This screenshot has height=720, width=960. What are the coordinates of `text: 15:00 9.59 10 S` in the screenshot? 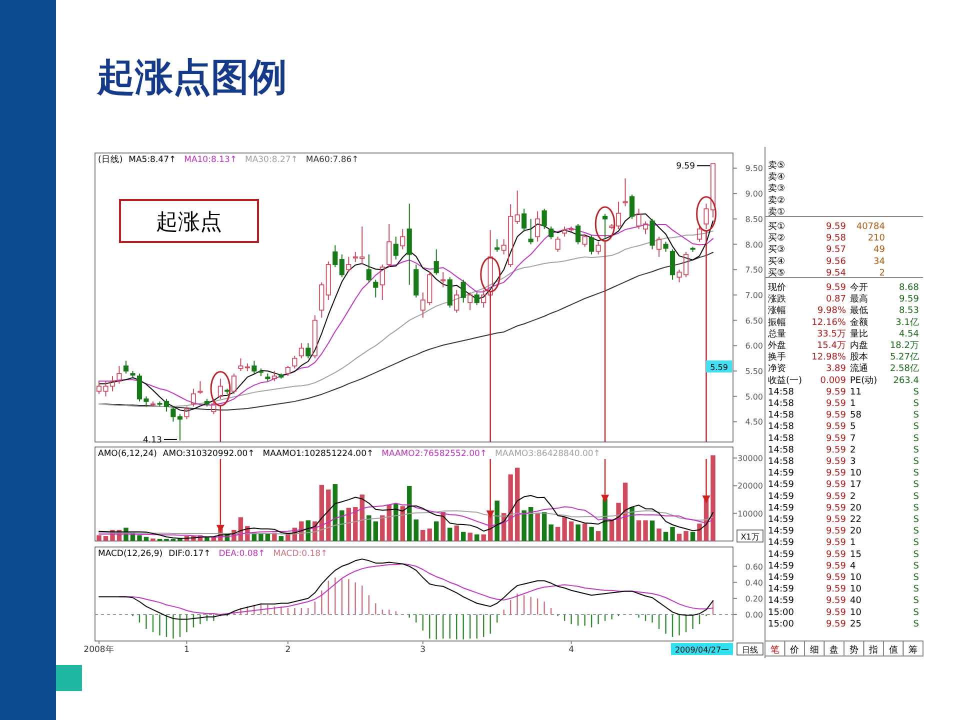 It's located at (843, 613).